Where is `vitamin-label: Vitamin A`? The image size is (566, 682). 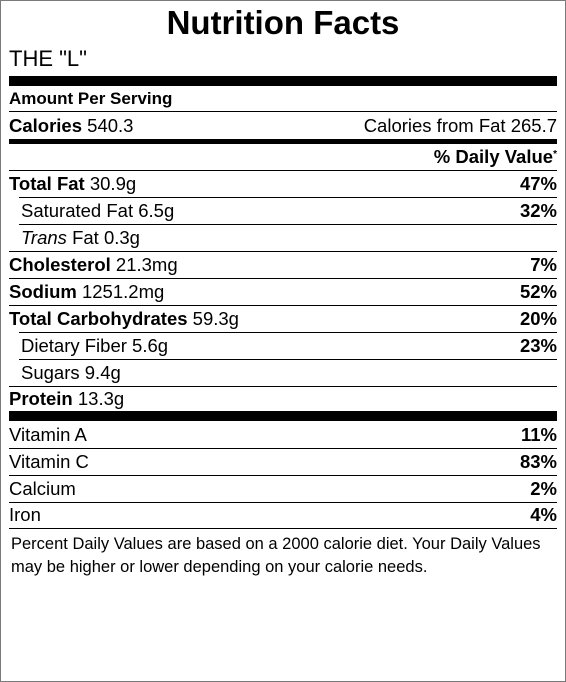
vitamin-label: Vitamin A is located at coordinates (48, 434).